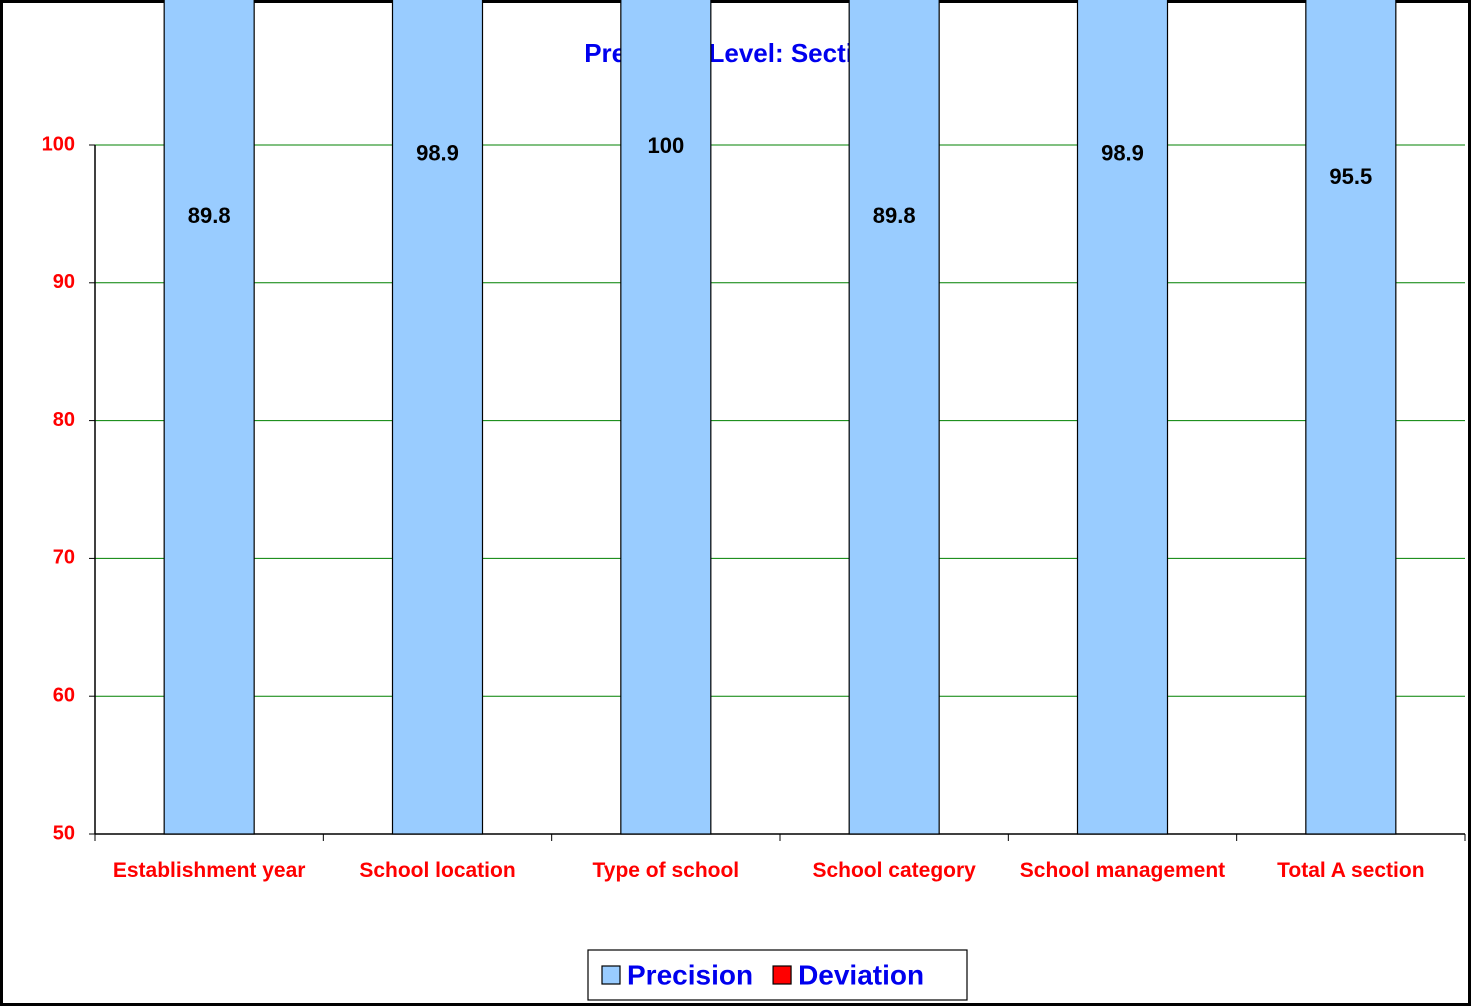  I want to click on legend-label: Precision, so click(690, 974).